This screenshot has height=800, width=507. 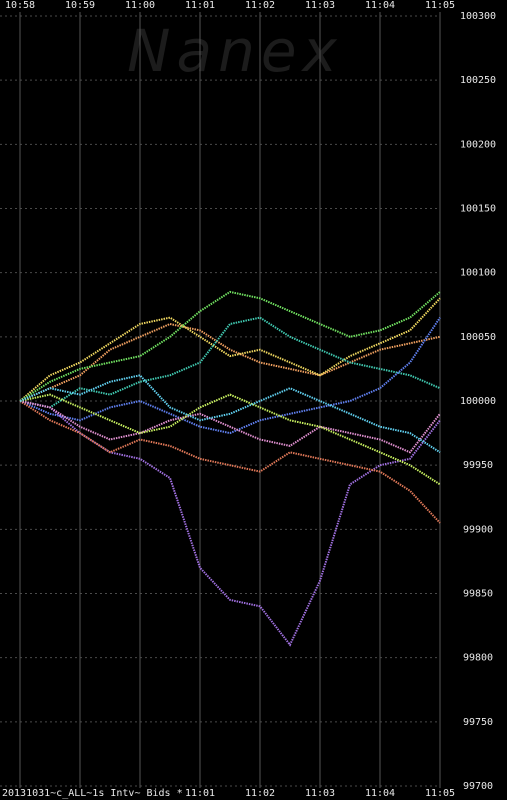 What do you see at coordinates (478, 80) in the screenshot?
I see `y-tick-label: 100250` at bounding box center [478, 80].